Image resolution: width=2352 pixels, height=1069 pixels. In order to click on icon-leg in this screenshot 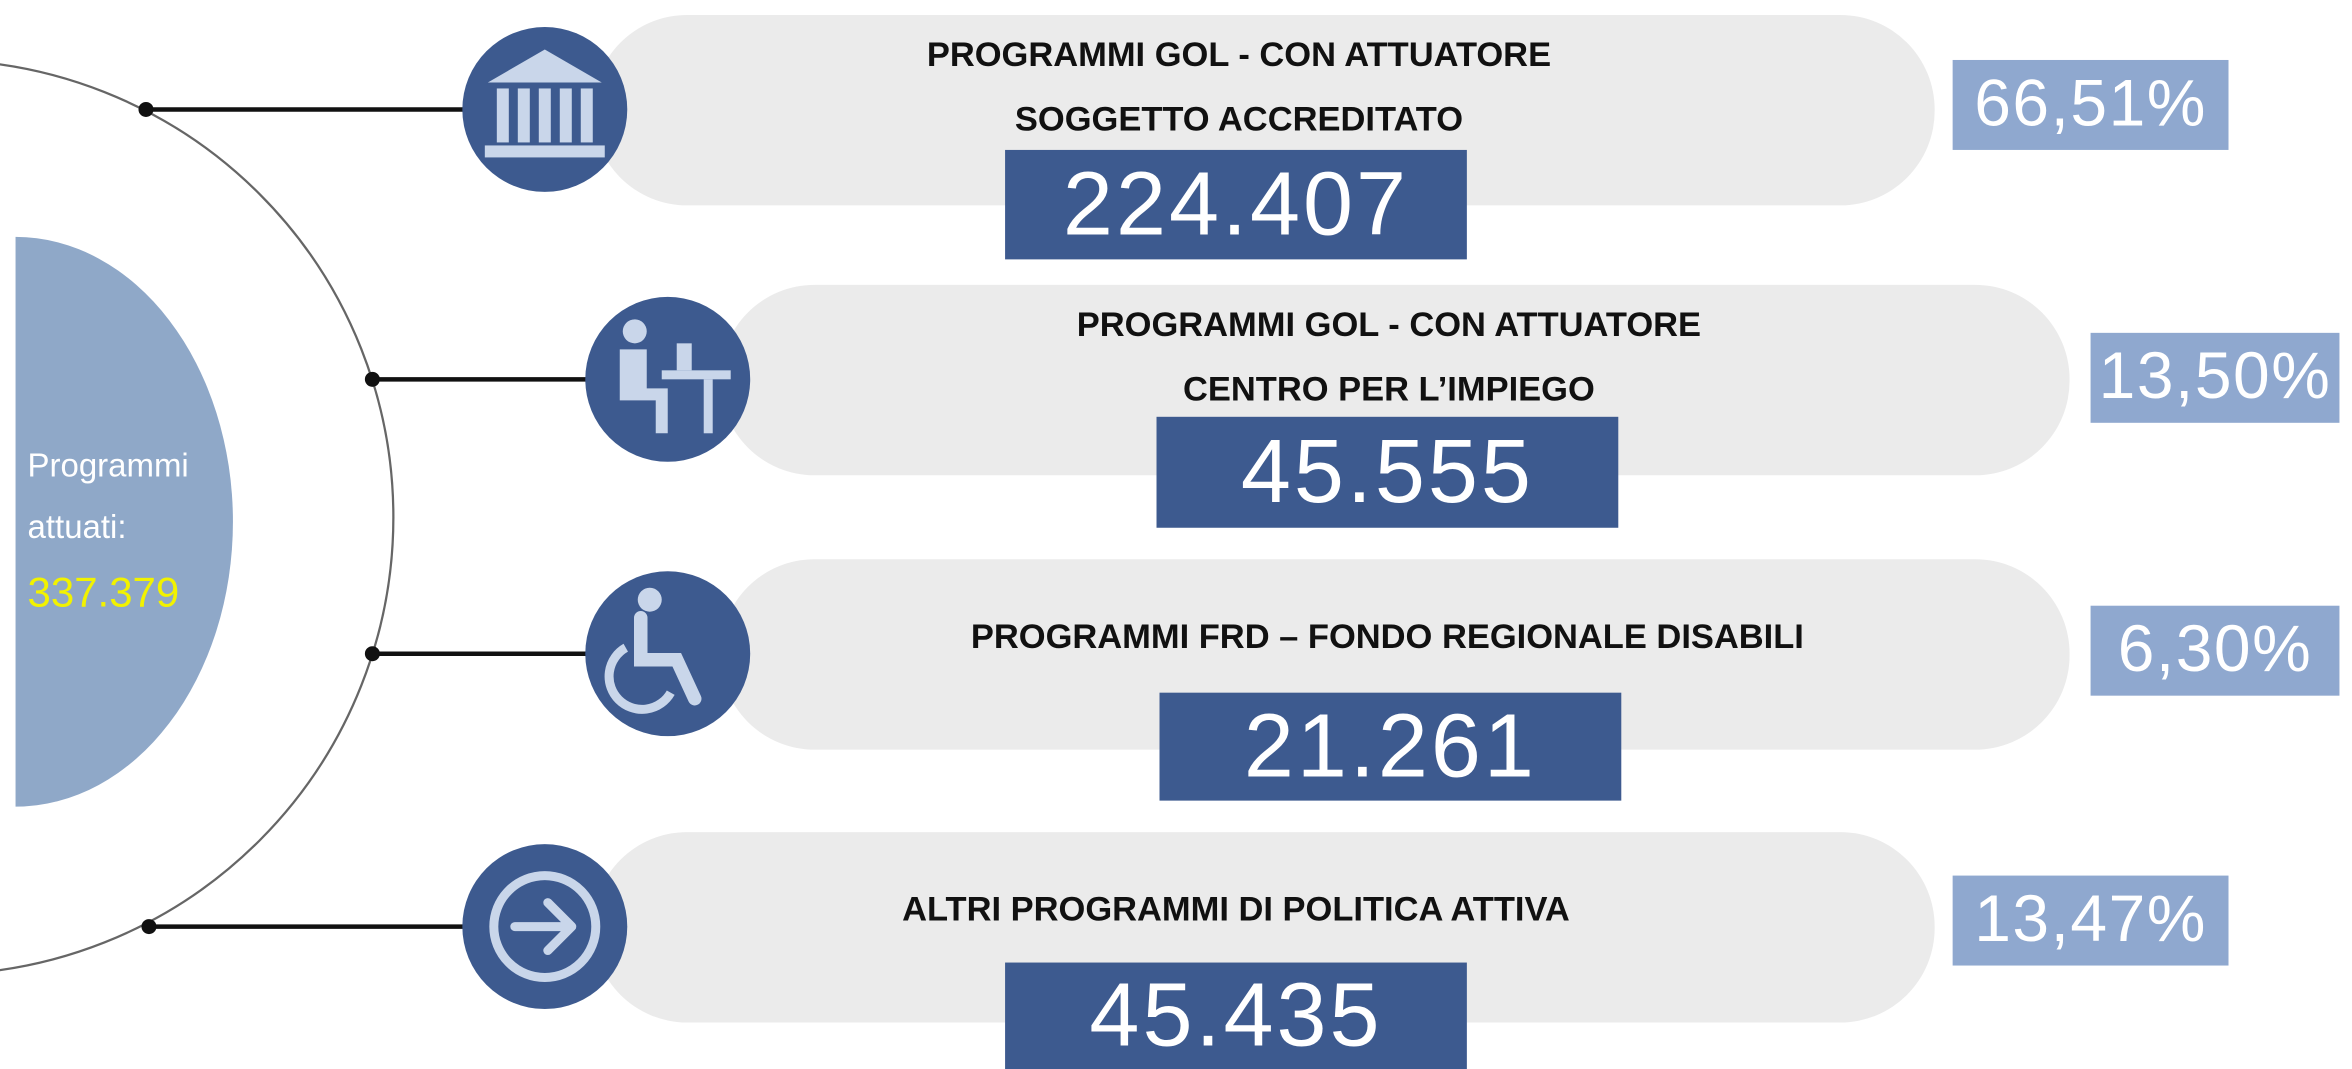, I will do `click(708, 406)`.